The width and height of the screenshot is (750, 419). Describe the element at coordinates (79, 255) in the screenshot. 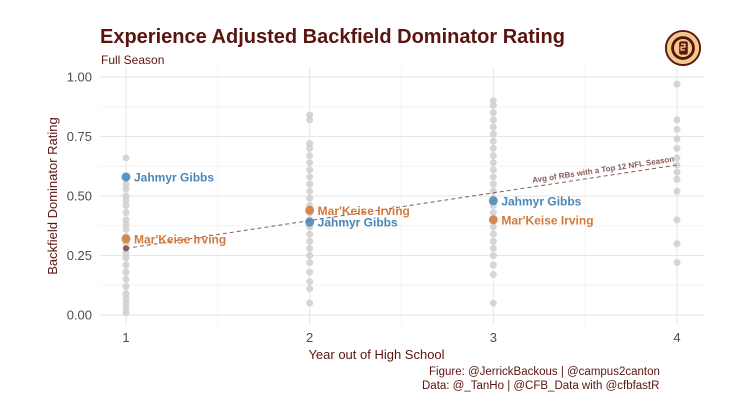

I see `y-tick-label: 0.25` at that location.